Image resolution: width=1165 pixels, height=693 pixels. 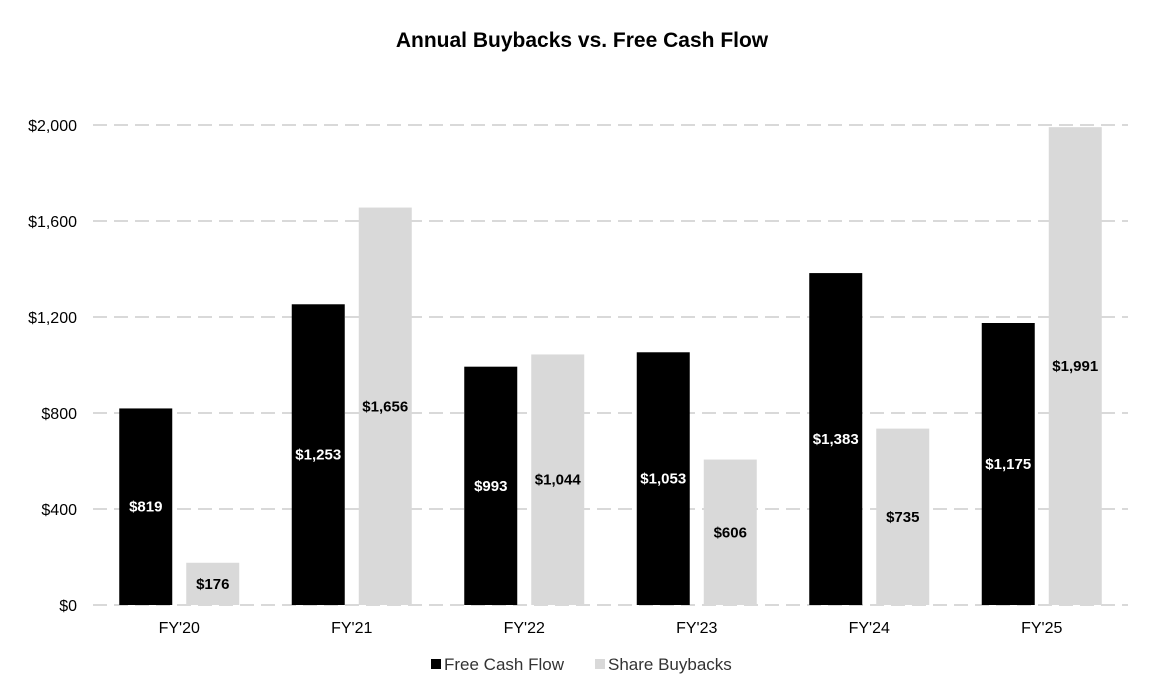 I want to click on legend-swatch-free-cash-flow, so click(x=436, y=664).